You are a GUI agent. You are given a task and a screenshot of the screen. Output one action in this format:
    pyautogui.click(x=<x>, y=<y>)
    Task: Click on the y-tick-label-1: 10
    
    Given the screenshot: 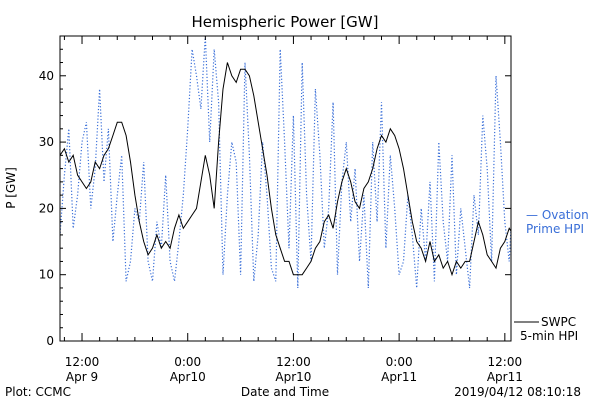 What is the action you would take?
    pyautogui.click(x=46, y=275)
    